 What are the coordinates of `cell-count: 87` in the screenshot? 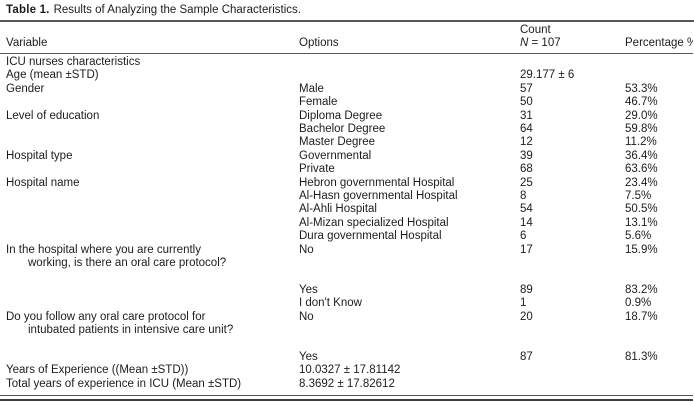 It's located at (526, 356).